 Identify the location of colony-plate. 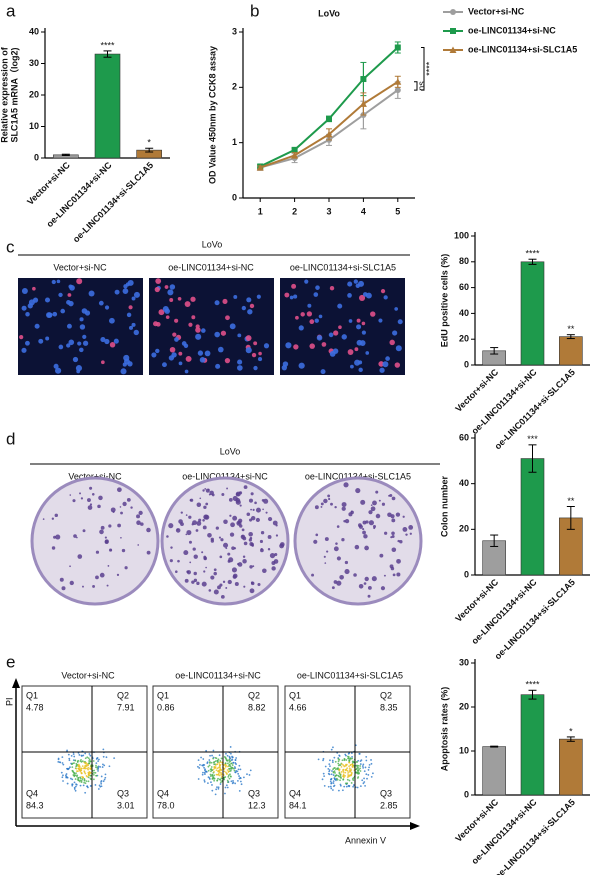
(95, 541).